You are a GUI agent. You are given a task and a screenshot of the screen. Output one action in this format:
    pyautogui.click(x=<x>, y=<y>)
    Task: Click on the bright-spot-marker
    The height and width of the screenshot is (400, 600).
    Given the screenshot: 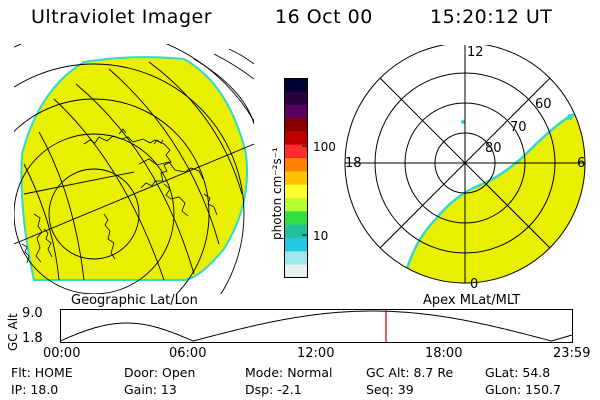 What is the action you would take?
    pyautogui.click(x=463, y=122)
    